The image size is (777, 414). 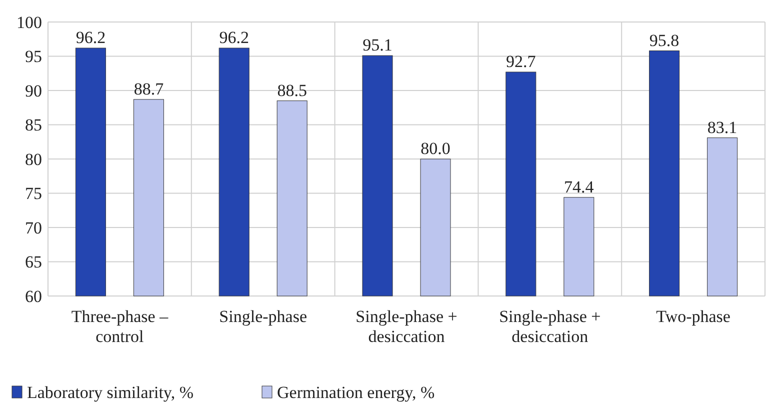 I want to click on data-label: 74.4, so click(x=579, y=186).